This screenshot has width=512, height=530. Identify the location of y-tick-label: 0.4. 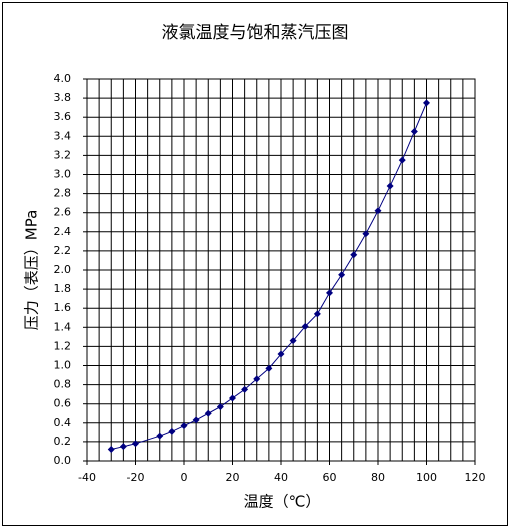
(63, 422).